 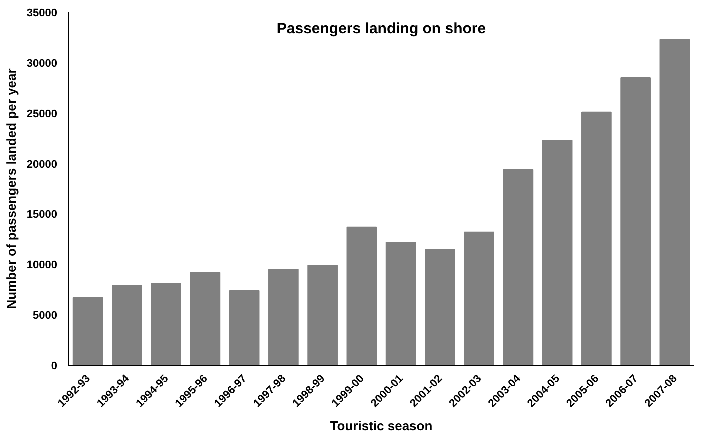 I want to click on y-axis-title: Number of passengers landed per year, so click(x=11, y=189).